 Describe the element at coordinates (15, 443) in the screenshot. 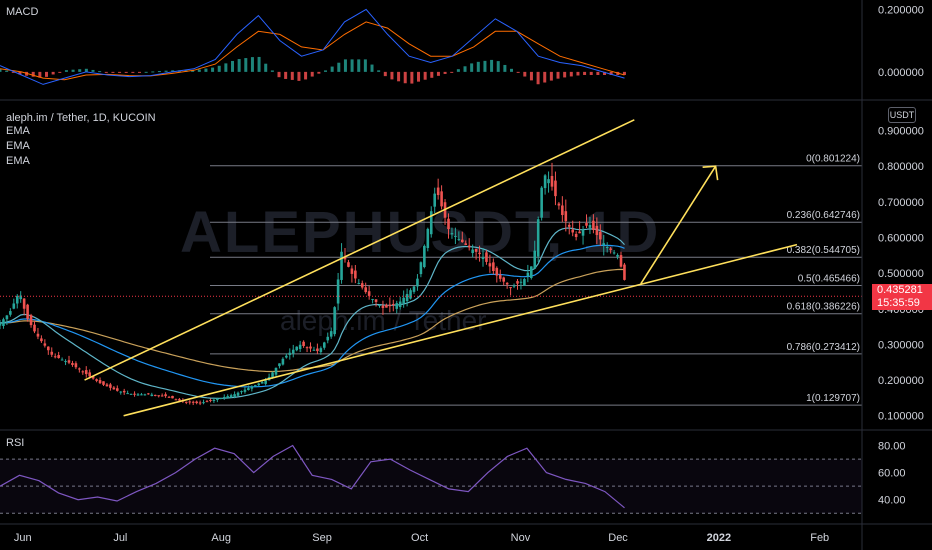

I see `rsi-label: RSI` at that location.